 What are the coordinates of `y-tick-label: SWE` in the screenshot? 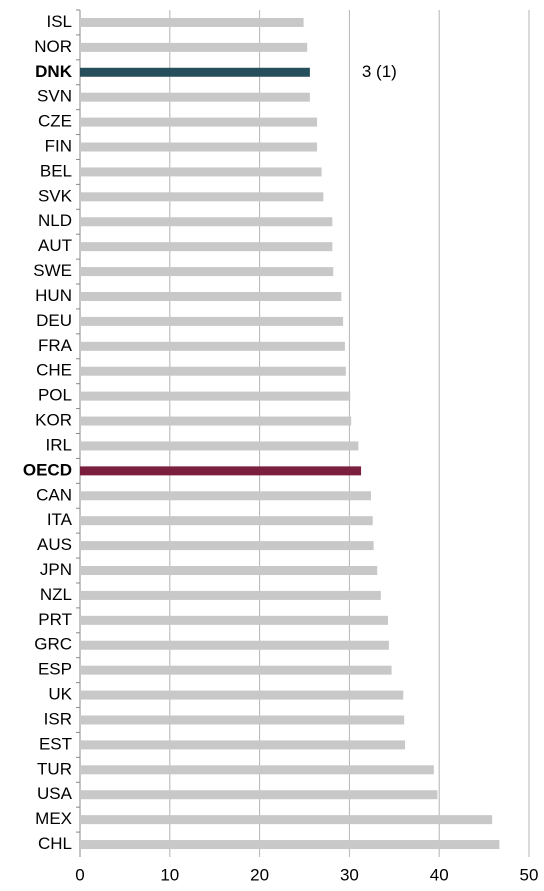 It's located at (52, 270).